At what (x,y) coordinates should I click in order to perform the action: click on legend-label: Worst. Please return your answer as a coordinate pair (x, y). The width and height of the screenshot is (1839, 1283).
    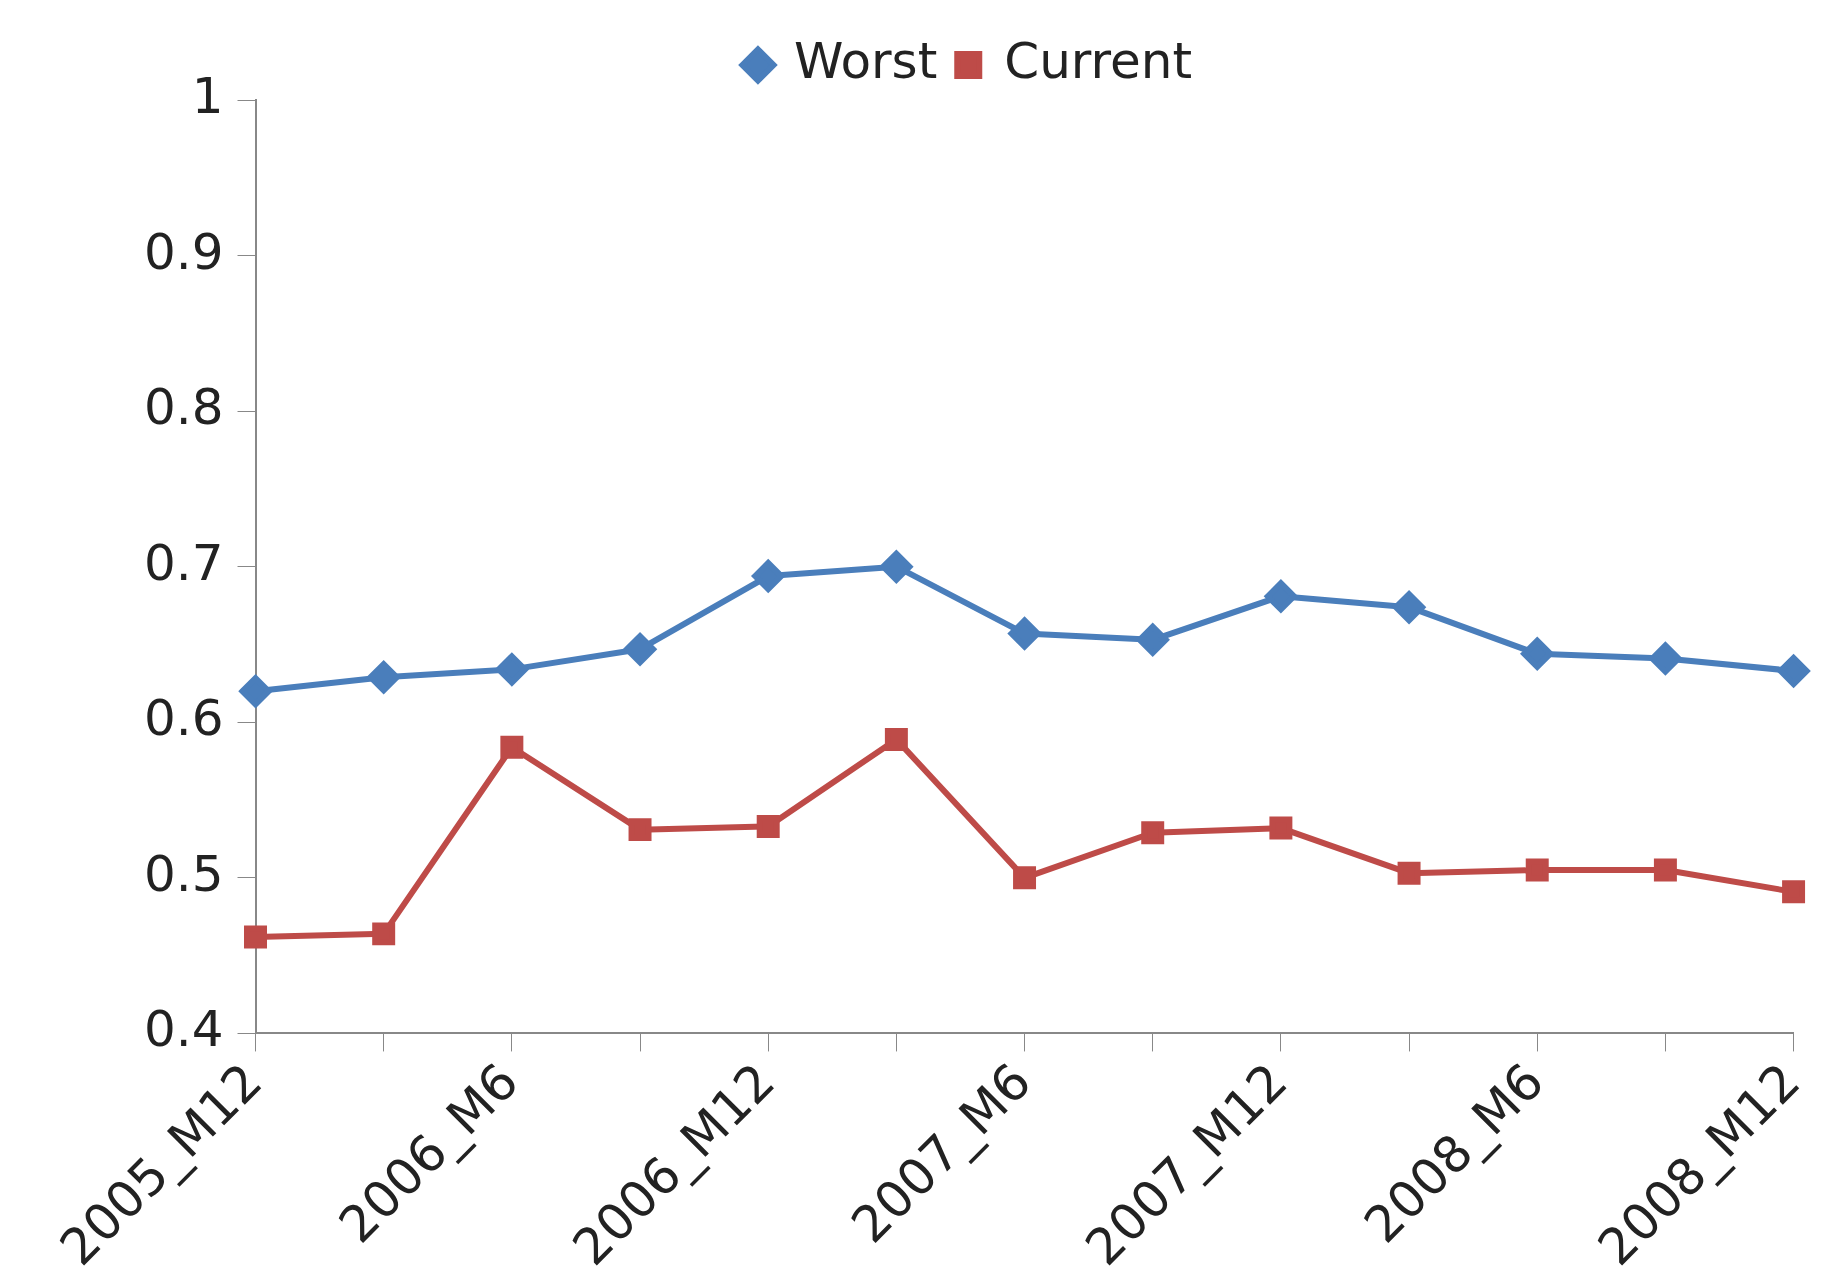
    Looking at the image, I should click on (865, 60).